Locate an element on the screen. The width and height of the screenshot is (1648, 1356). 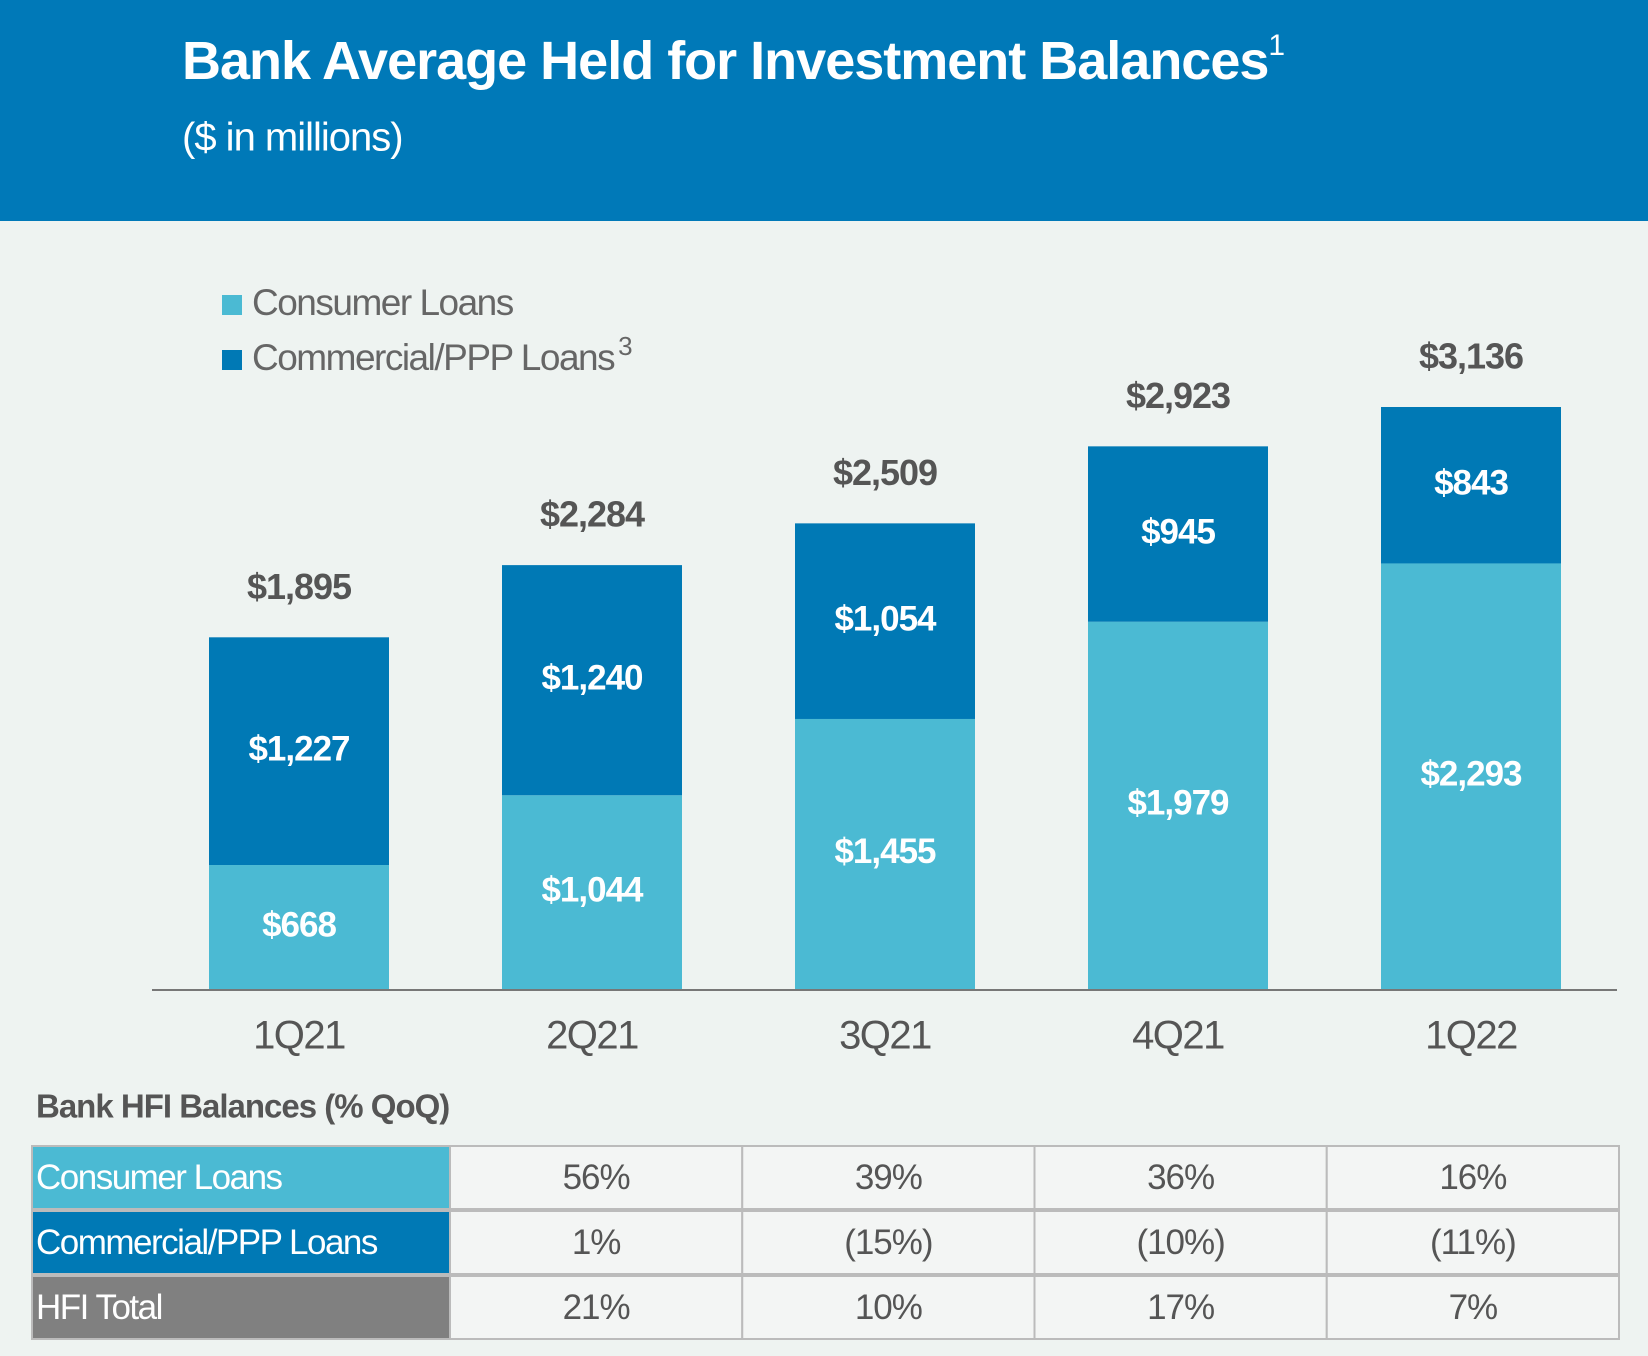
cell-value: 17% is located at coordinates (1180, 1307).